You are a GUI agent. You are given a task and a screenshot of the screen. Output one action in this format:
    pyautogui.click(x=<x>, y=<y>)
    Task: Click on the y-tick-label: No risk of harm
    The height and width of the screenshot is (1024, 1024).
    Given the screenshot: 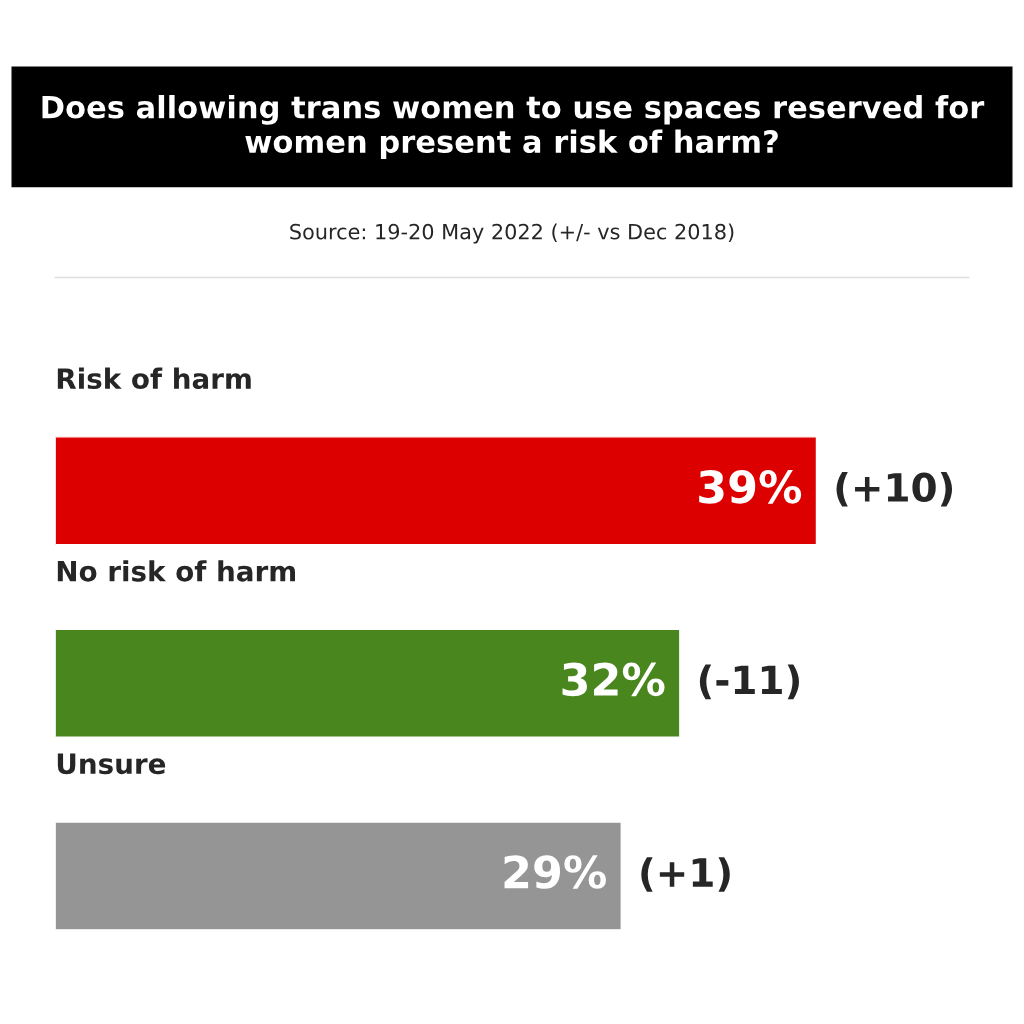 What is the action you would take?
    pyautogui.click(x=176, y=571)
    